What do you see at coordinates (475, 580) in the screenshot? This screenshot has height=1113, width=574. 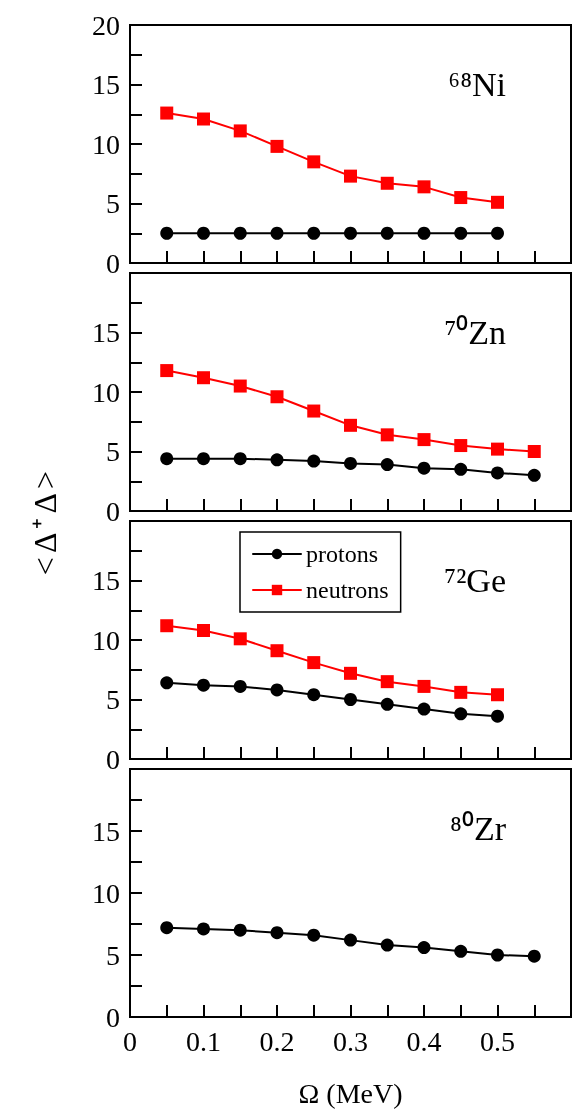 I see `annotation: ⁷²Ge` at bounding box center [475, 580].